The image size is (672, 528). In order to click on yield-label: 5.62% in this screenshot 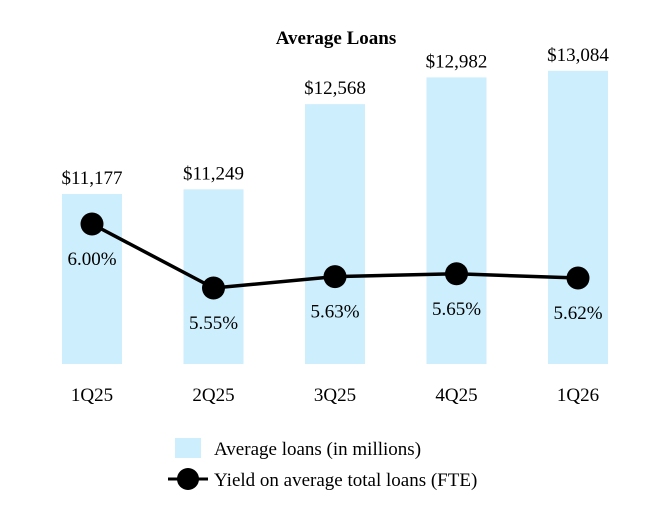, I will do `click(577, 313)`.